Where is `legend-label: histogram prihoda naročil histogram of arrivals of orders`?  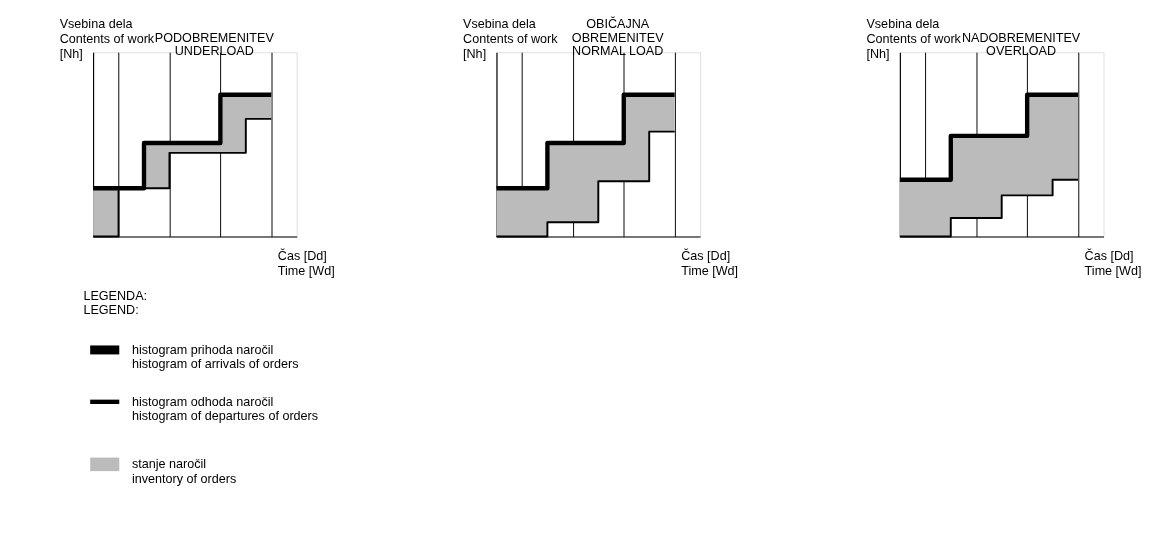
legend-label: histogram prihoda naročil histogram of arrivals of orders is located at coordinates (215, 357).